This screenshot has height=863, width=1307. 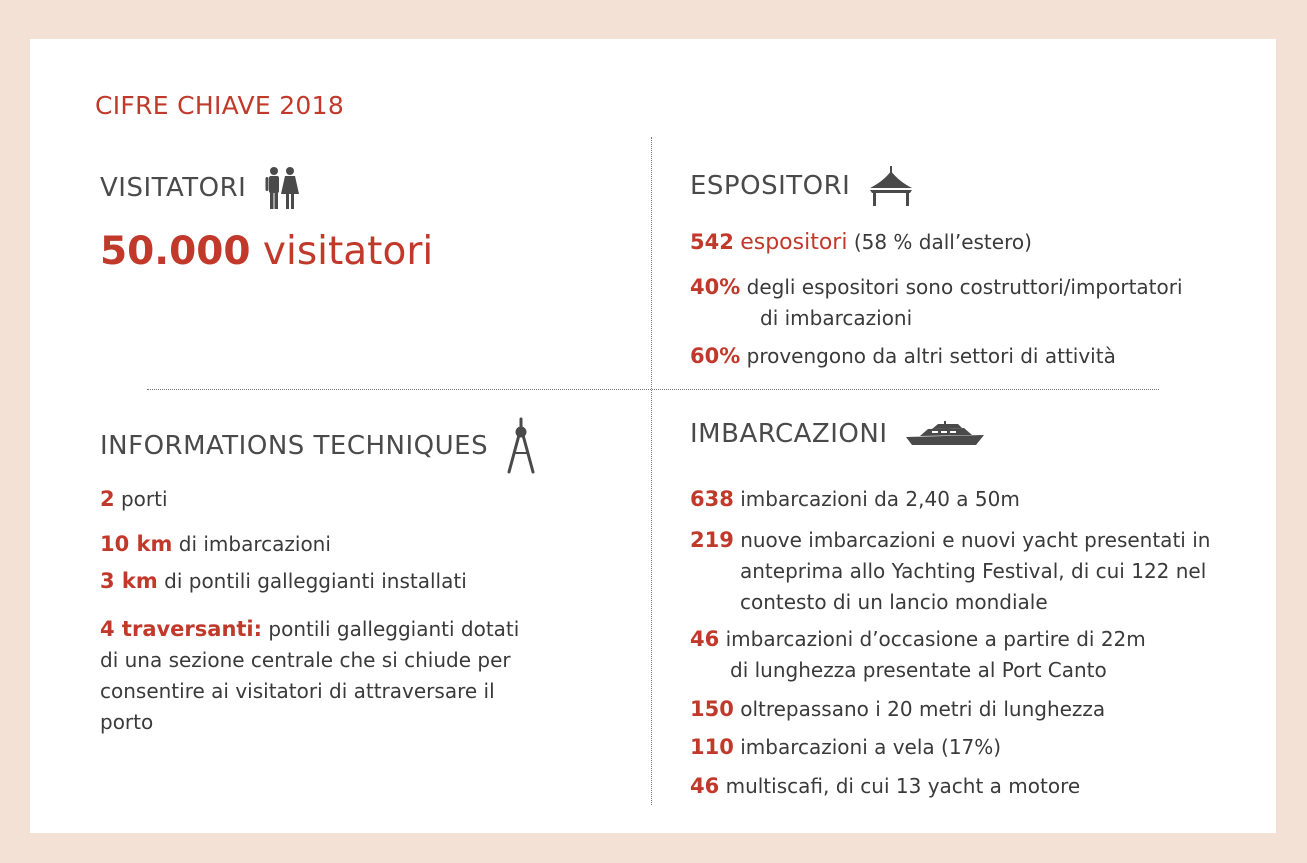 I want to click on page-title: CIFRE CHIAVE 2018, so click(x=220, y=105).